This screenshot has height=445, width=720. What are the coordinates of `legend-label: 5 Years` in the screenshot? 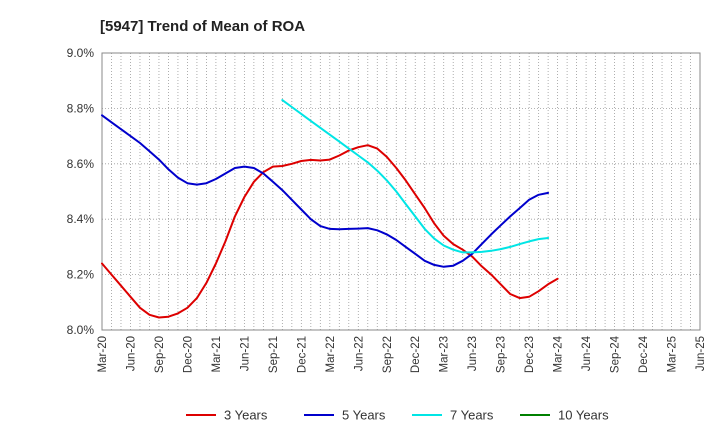 It's located at (364, 415).